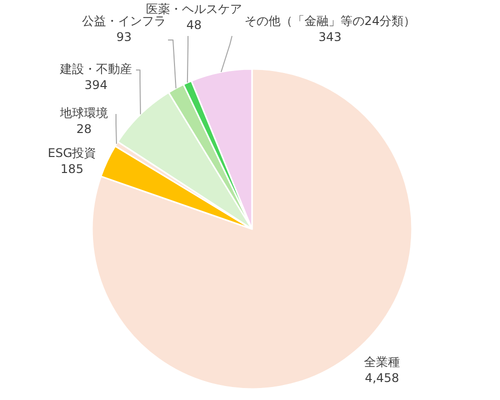  Describe the element at coordinates (124, 37) in the screenshot. I see `data-label: 93` at that location.